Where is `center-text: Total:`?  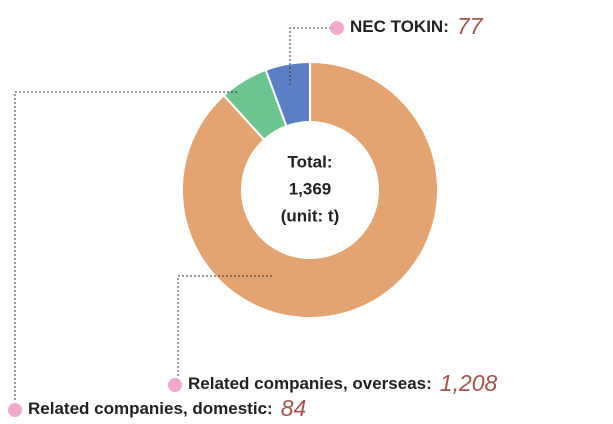
center-text: Total: is located at coordinates (309, 161).